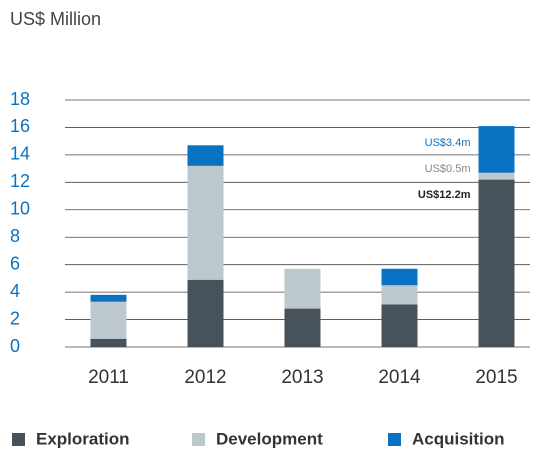  What do you see at coordinates (302, 377) in the screenshot?
I see `x-tick-label: 2013` at bounding box center [302, 377].